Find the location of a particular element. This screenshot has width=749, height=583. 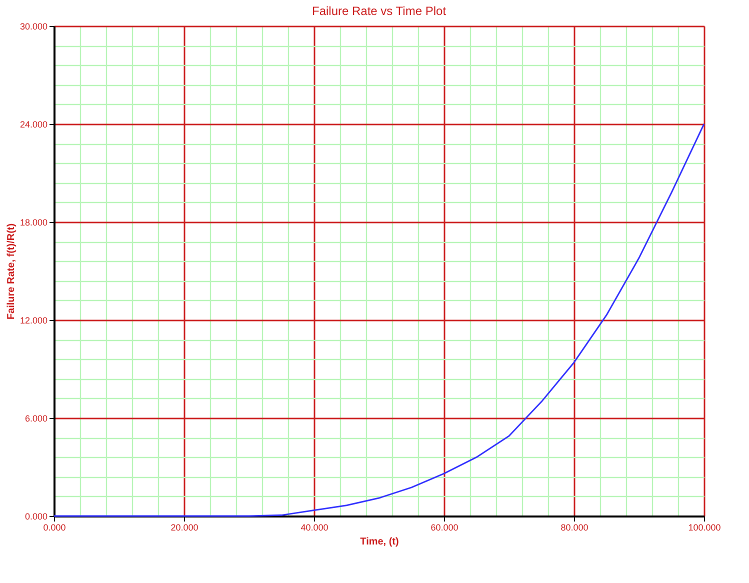

x-tick-label: 20.000 is located at coordinates (184, 527).